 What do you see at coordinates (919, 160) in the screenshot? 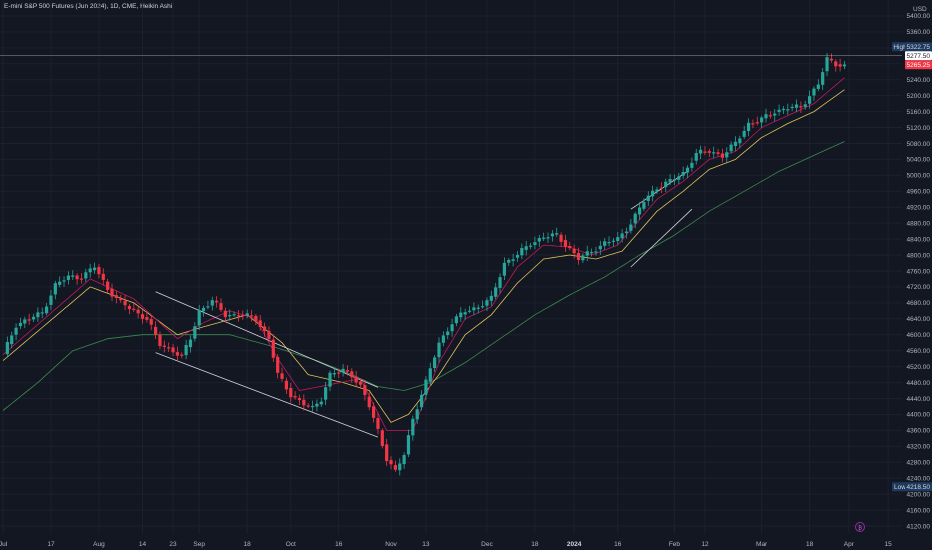
I see `price-tick-label: 5040.00` at bounding box center [919, 160].